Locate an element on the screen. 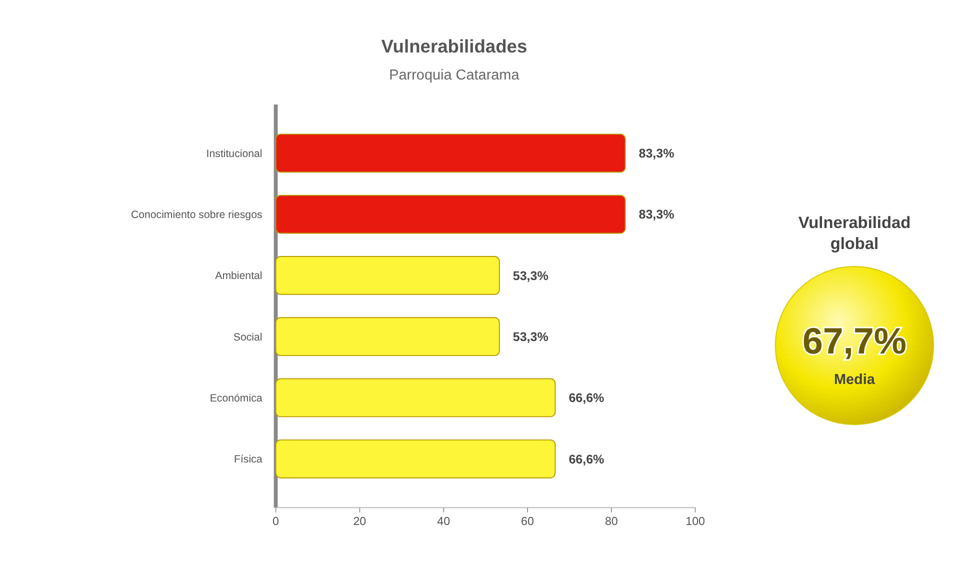  chart-subtitle: Parroquia Catarama is located at coordinates (454, 75).